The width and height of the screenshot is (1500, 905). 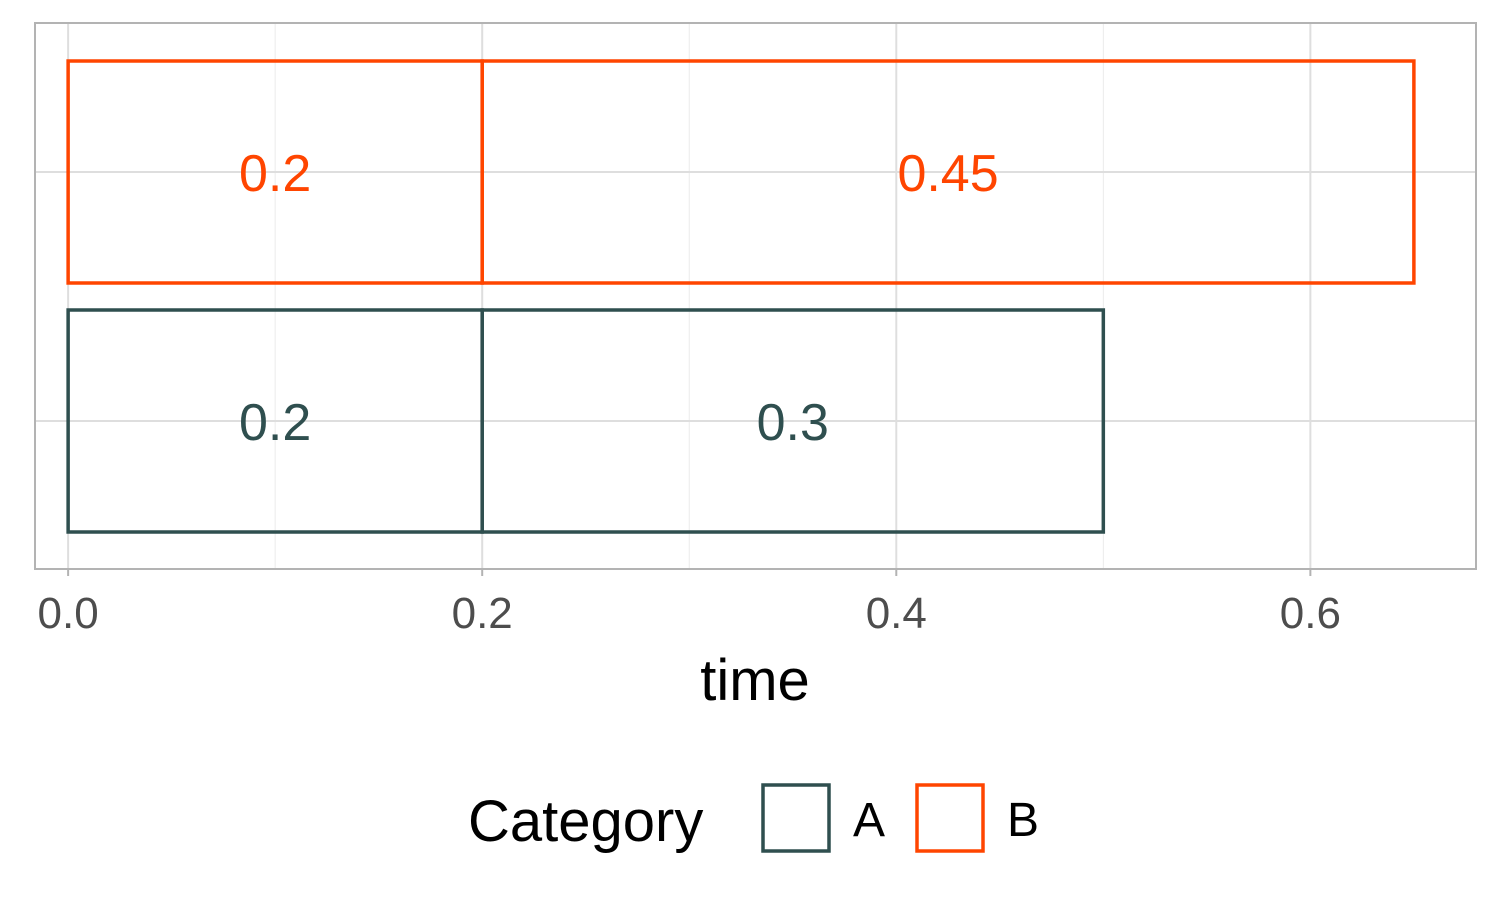 What do you see at coordinates (755, 680) in the screenshot?
I see `x-axis-title: time` at bounding box center [755, 680].